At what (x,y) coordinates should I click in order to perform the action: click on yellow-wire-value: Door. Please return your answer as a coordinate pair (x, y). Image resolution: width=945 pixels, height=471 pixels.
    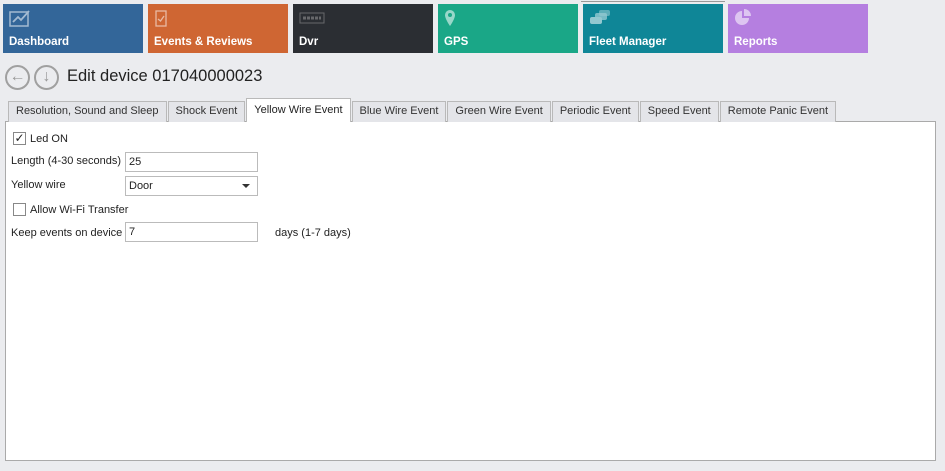
    Looking at the image, I should click on (141, 186).